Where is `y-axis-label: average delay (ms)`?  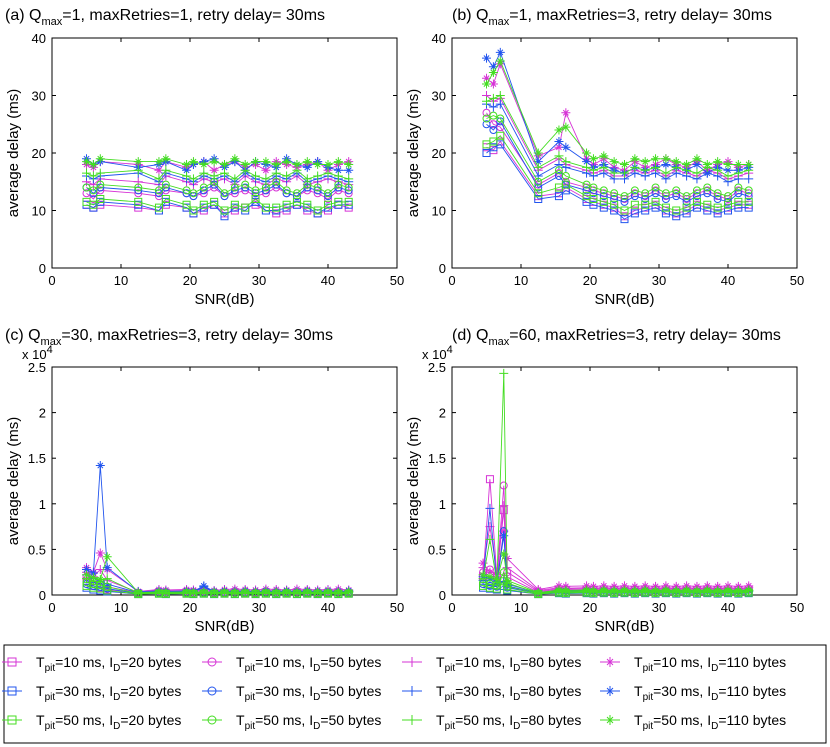 y-axis-label: average delay (ms) is located at coordinates (13, 153).